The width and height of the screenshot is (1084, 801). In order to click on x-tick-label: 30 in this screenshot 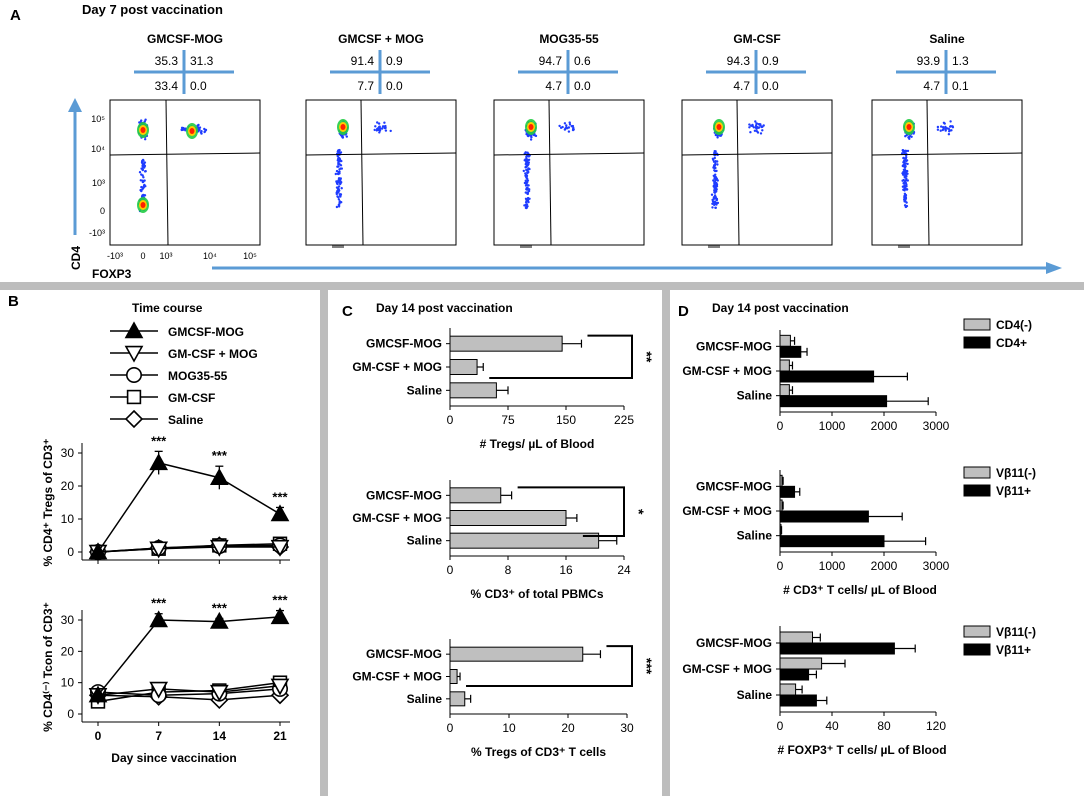, I will do `click(627, 728)`.